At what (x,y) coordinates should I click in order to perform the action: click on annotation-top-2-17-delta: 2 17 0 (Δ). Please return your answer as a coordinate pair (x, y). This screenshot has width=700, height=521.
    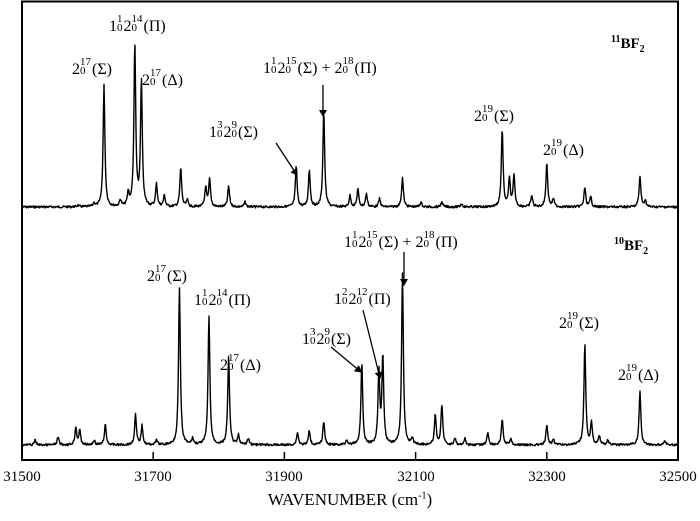
    Looking at the image, I should click on (162, 78).